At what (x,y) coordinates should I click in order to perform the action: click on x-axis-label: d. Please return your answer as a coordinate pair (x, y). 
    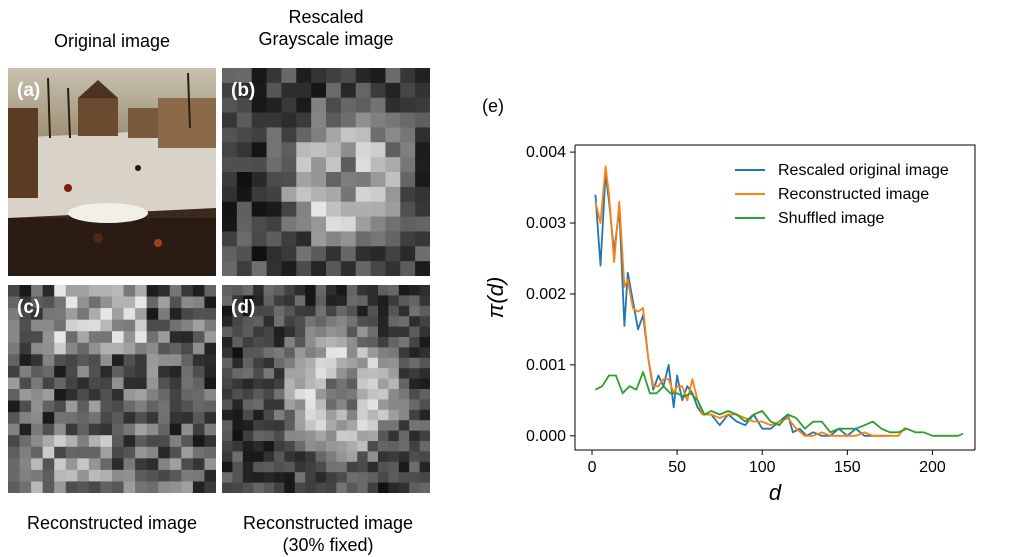
    Looking at the image, I should click on (775, 492).